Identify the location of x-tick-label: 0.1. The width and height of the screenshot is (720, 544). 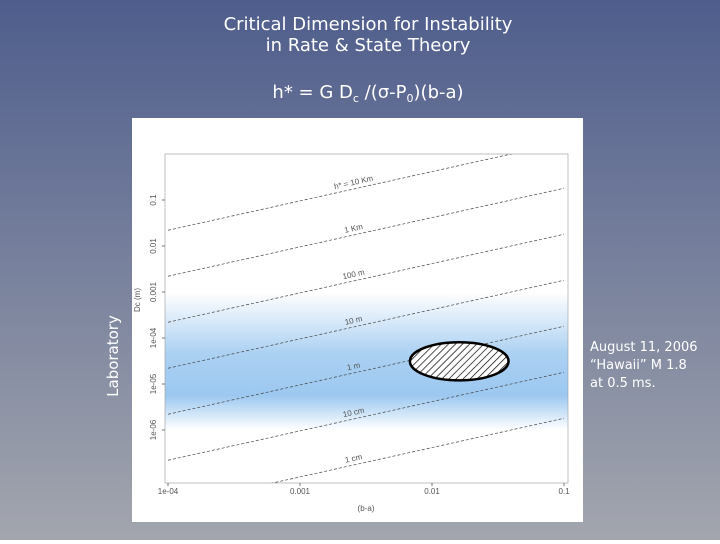
(564, 491).